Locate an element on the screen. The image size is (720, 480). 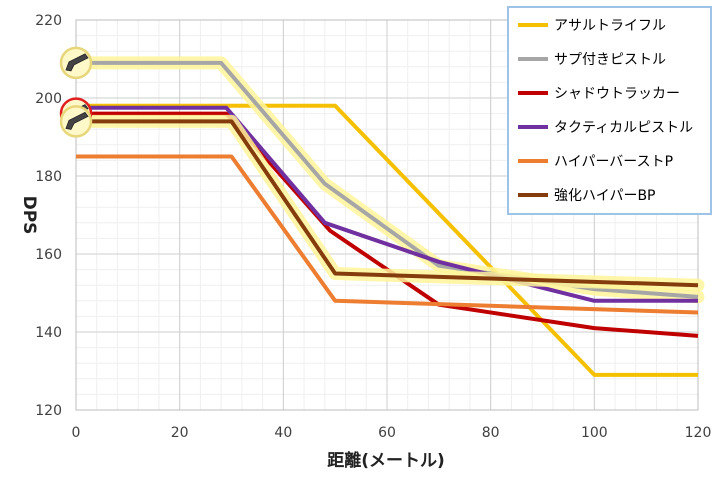
y-tick-label: 160 is located at coordinates (48, 255).